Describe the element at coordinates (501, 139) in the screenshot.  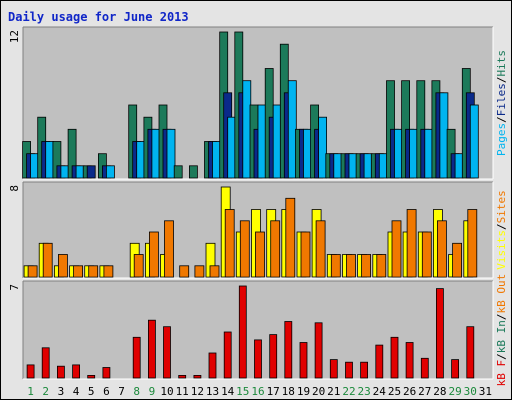
I see `legend-pages: Pages` at that location.